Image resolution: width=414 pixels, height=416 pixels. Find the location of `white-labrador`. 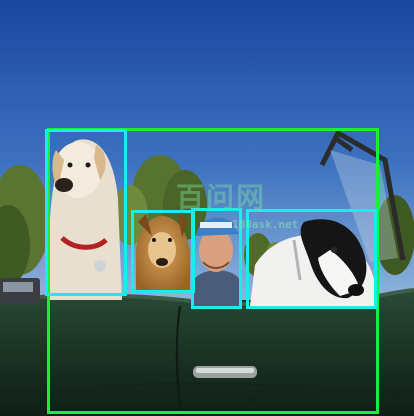

white-labrador is located at coordinates (86, 219).